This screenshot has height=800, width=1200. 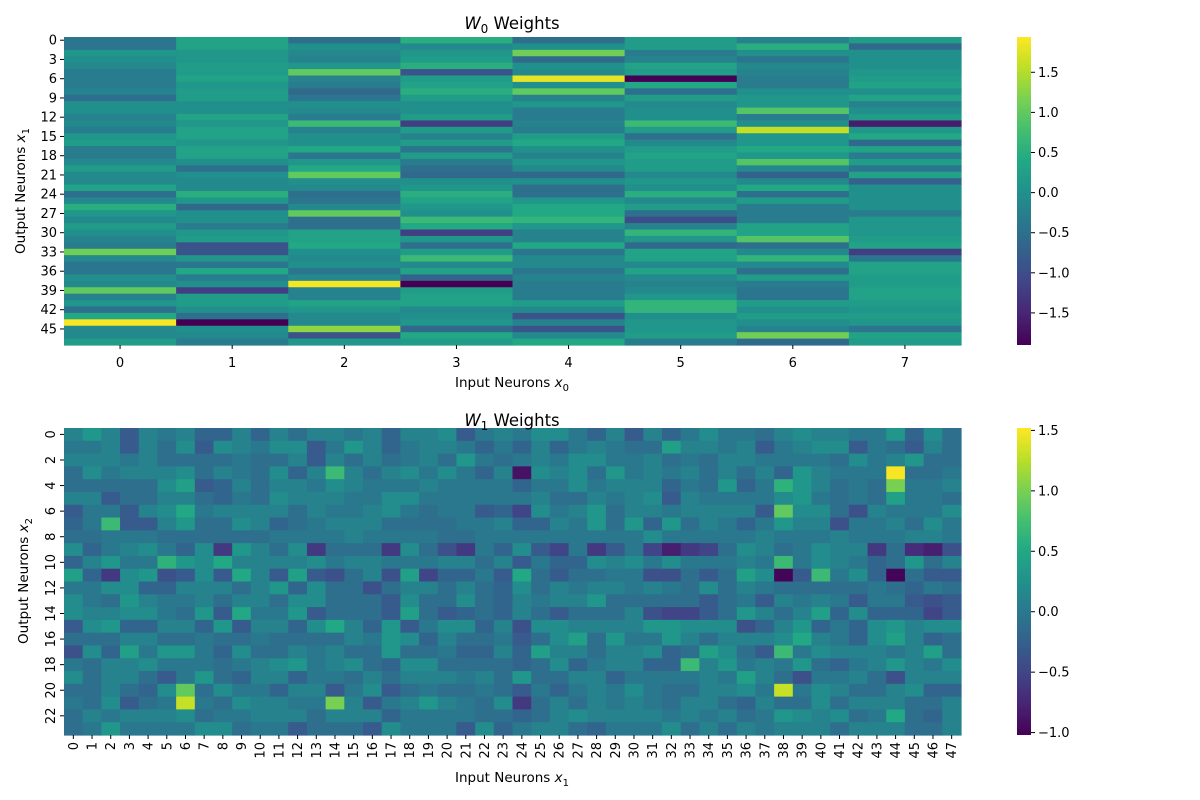 What do you see at coordinates (48, 118) in the screenshot?
I see `y-tick-label: 12` at bounding box center [48, 118].